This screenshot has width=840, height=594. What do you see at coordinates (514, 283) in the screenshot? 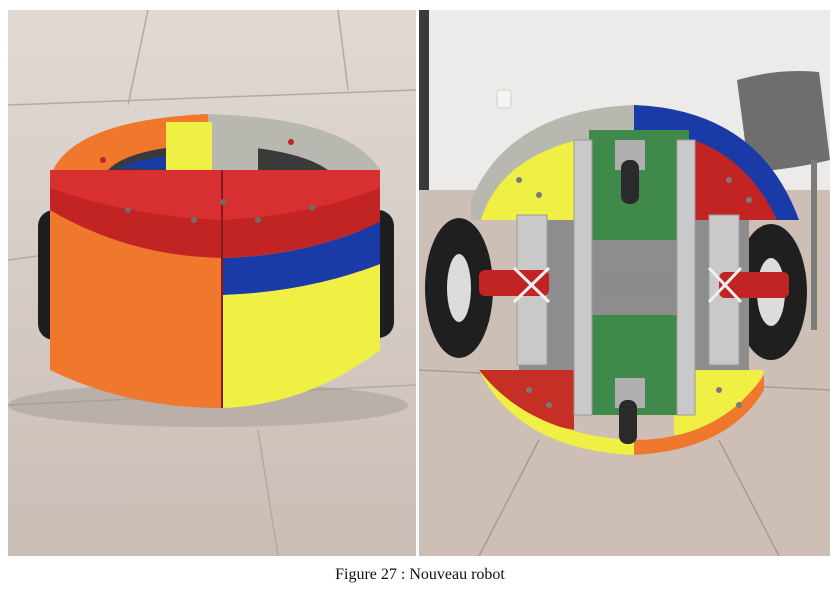
I see `left-motor` at bounding box center [514, 283].